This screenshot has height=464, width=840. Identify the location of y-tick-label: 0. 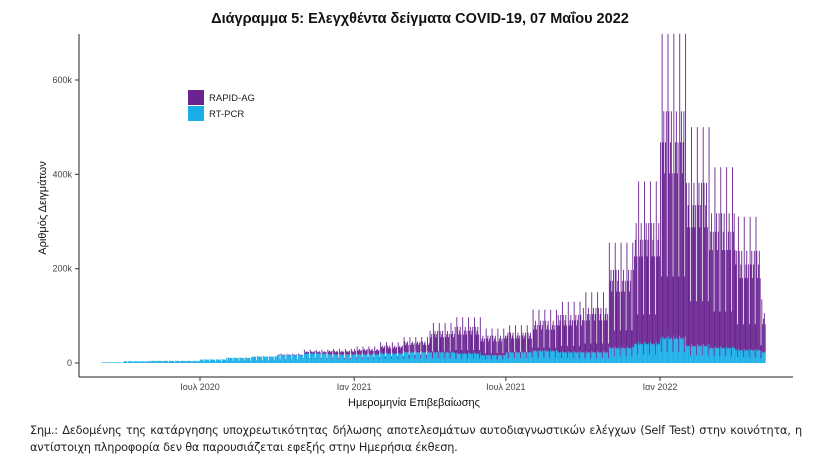
(69, 363).